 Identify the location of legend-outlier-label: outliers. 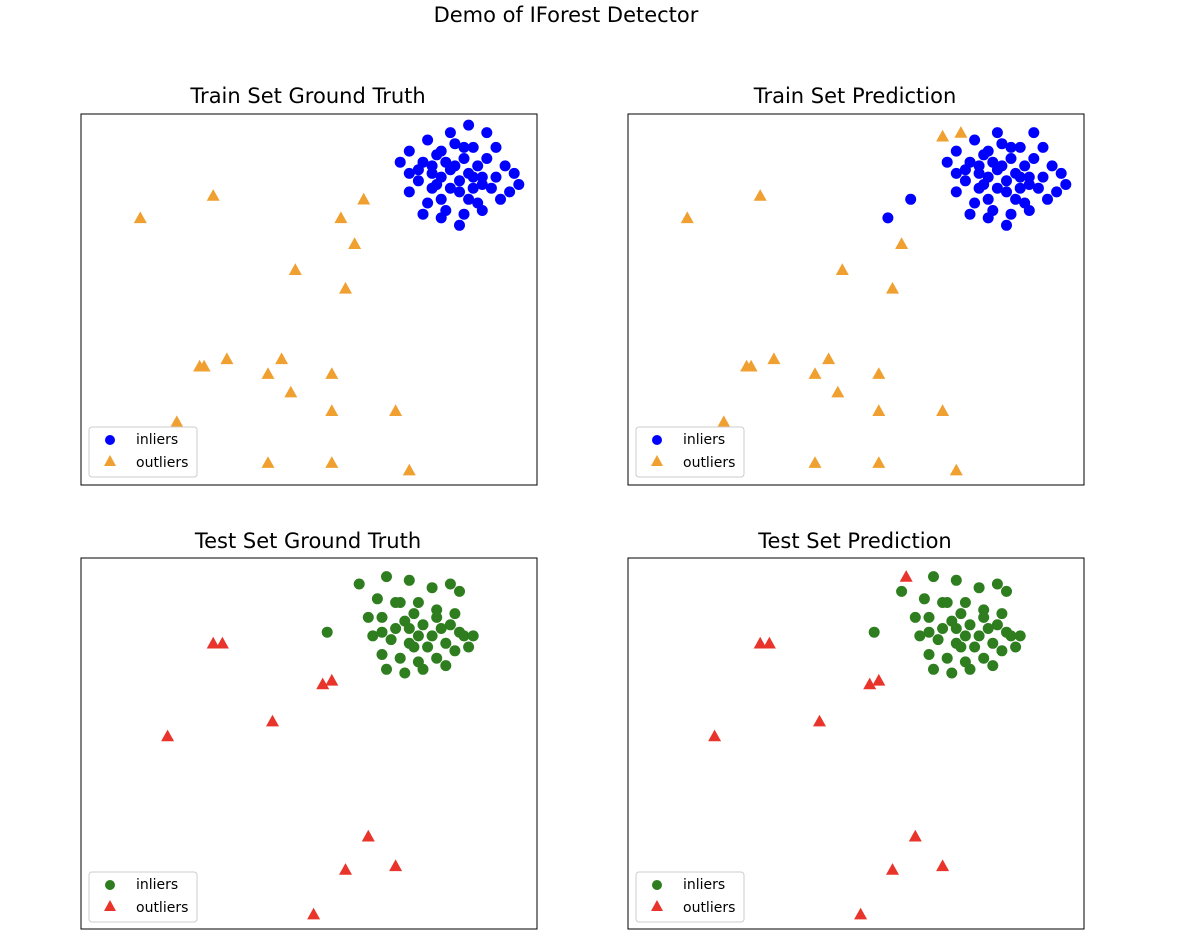
(162, 908).